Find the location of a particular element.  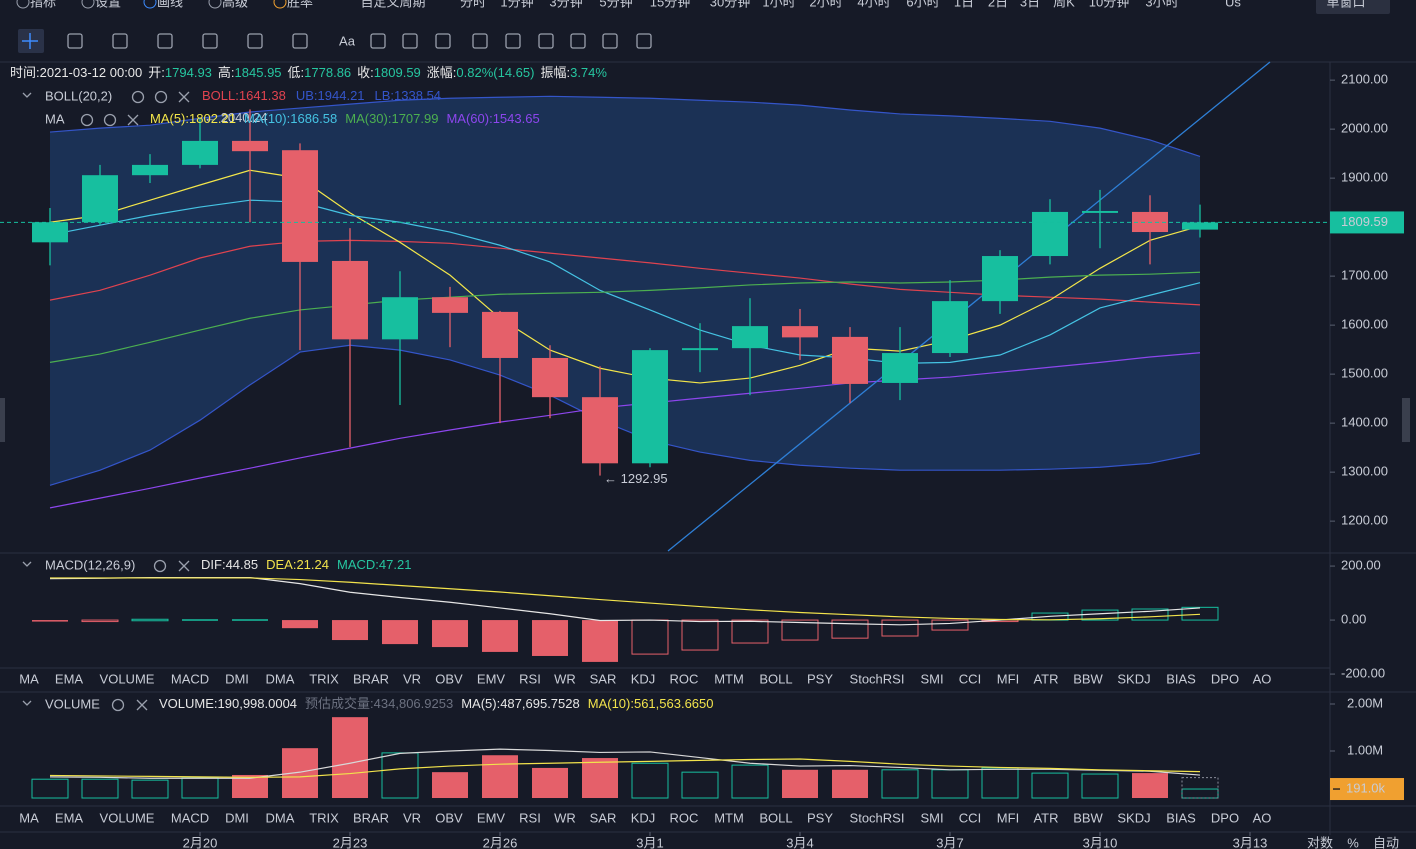

period-button: 15分钟 is located at coordinates (670, 4).